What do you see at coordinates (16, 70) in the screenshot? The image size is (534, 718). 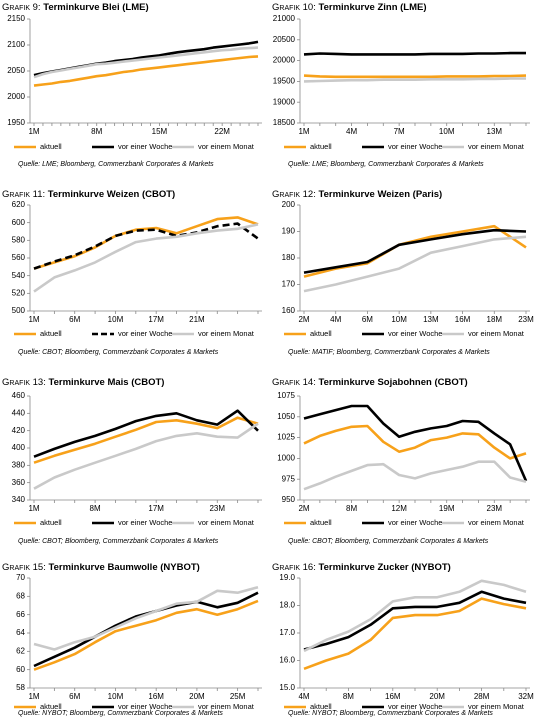 I see `y-tick-label: 2050` at bounding box center [16, 70].